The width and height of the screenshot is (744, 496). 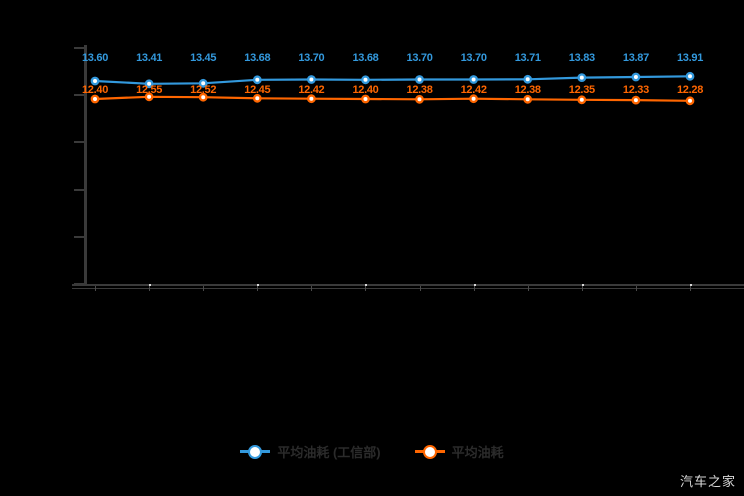 I want to click on data-label: 12.33, so click(x=635, y=90).